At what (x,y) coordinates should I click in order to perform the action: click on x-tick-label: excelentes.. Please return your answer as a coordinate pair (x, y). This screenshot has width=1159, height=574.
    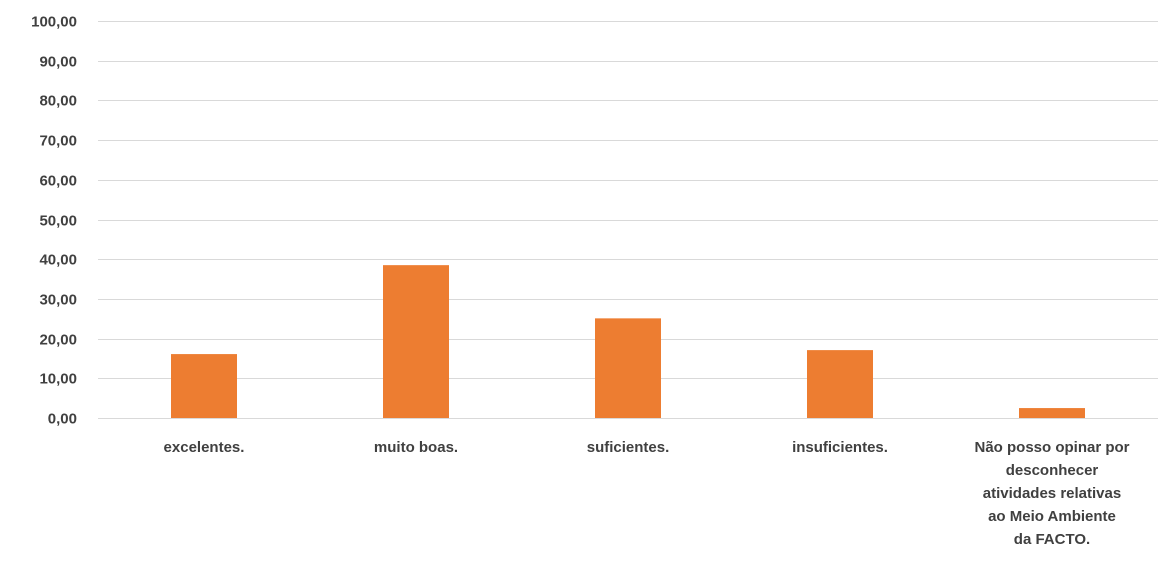
    Looking at the image, I should click on (204, 447).